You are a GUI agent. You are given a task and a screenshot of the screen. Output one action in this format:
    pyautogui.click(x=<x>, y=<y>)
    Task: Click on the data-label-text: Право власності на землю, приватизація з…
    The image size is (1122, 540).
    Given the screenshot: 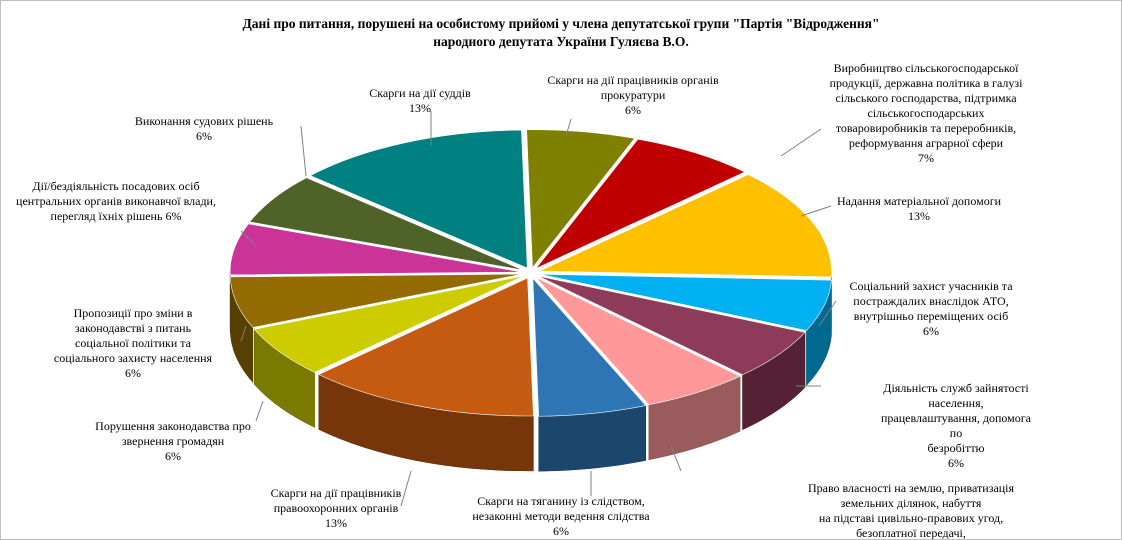 What is the action you would take?
    pyautogui.click(x=911, y=510)
    